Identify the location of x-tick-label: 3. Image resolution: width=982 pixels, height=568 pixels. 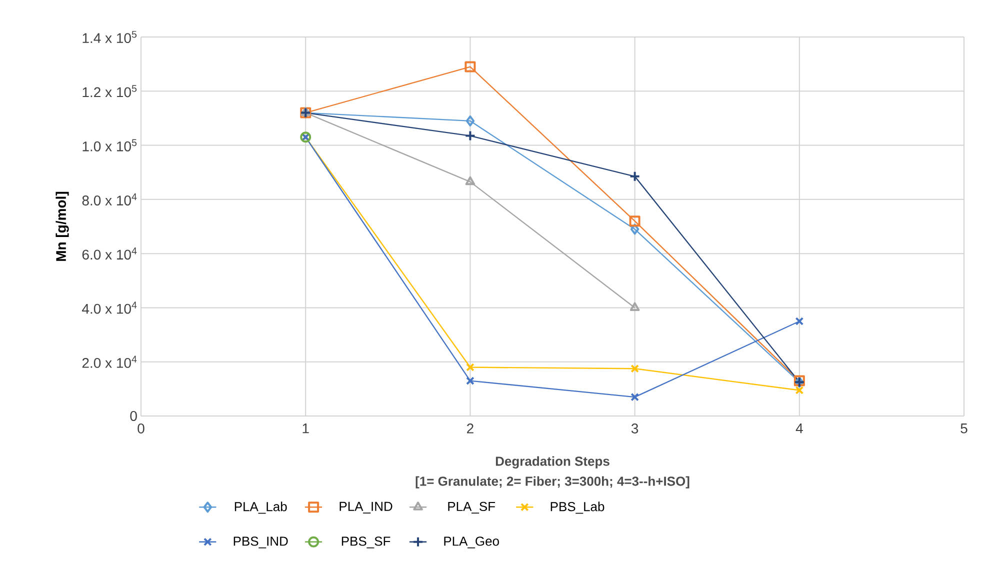
(634, 429).